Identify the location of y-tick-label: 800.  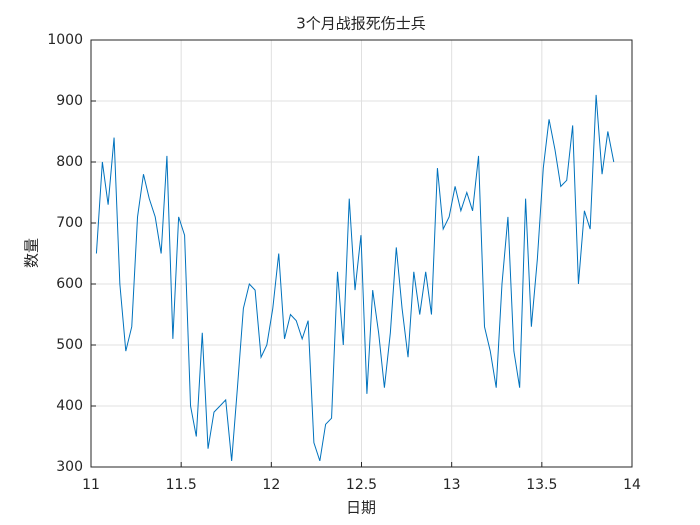
(69, 162).